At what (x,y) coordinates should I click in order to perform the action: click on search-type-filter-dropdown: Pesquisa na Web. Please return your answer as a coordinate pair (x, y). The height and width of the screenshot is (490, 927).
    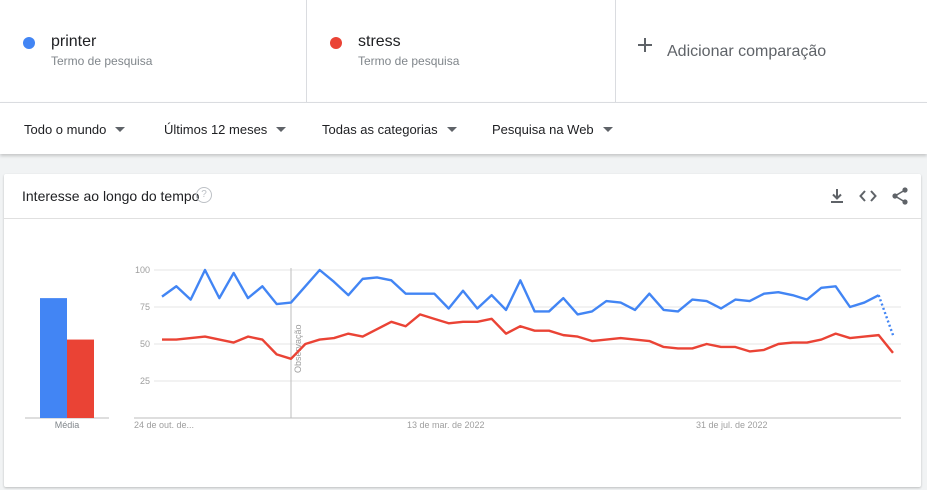
    Looking at the image, I should click on (552, 129).